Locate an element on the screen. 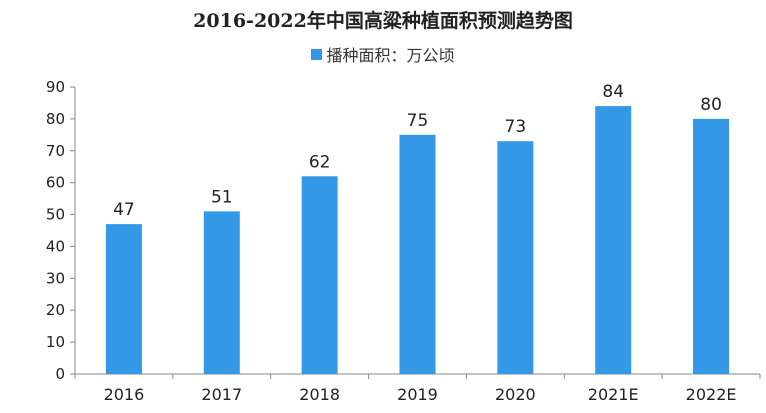 This screenshot has width=766, height=413. data-label: 62 is located at coordinates (320, 162).